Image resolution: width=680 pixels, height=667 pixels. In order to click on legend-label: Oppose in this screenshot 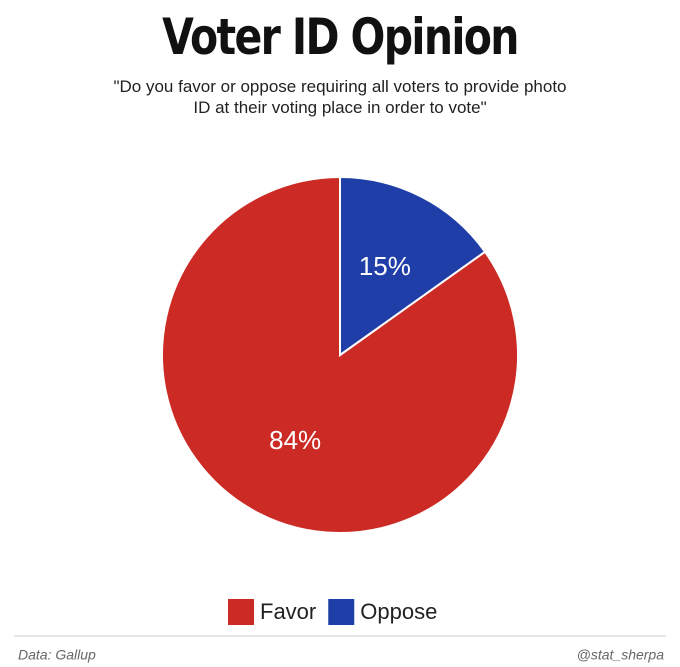, I will do `click(398, 611)`.